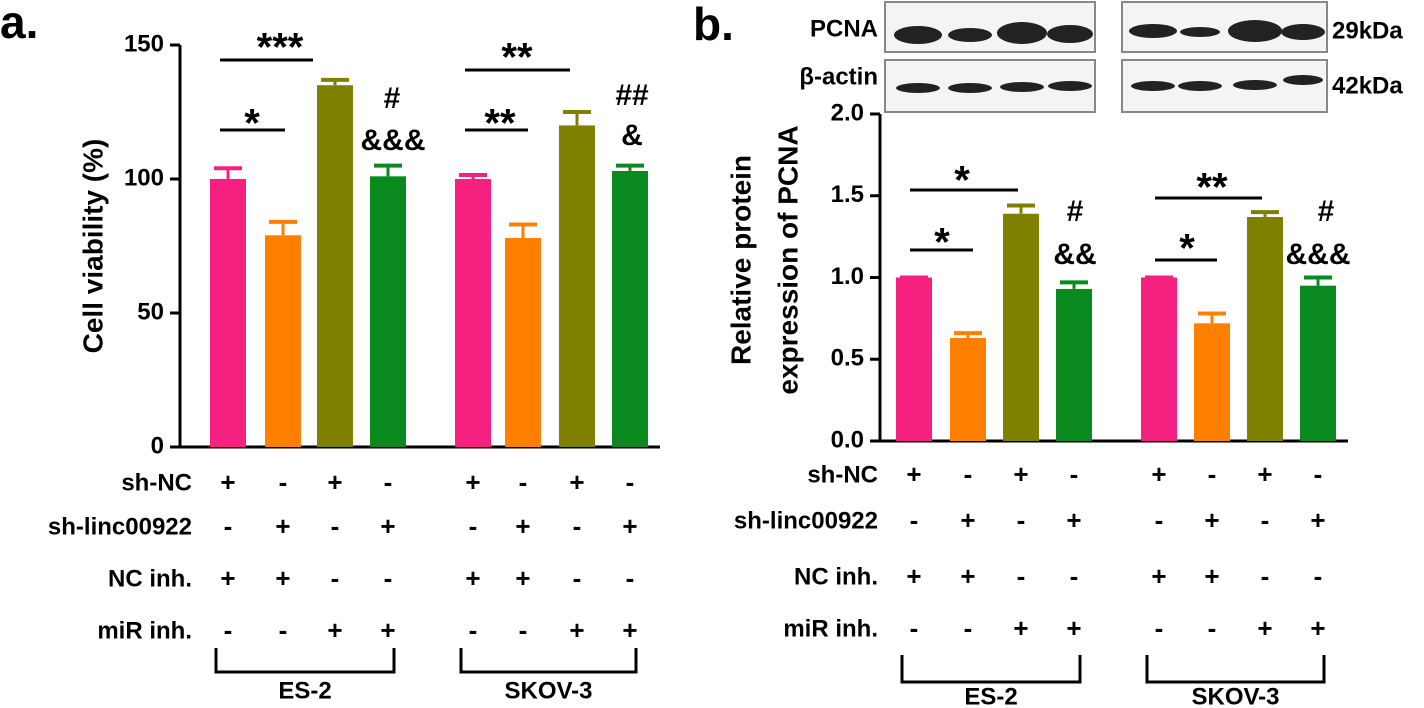  What do you see at coordinates (150, 311) in the screenshot?
I see `y-tick-label: 50` at bounding box center [150, 311].